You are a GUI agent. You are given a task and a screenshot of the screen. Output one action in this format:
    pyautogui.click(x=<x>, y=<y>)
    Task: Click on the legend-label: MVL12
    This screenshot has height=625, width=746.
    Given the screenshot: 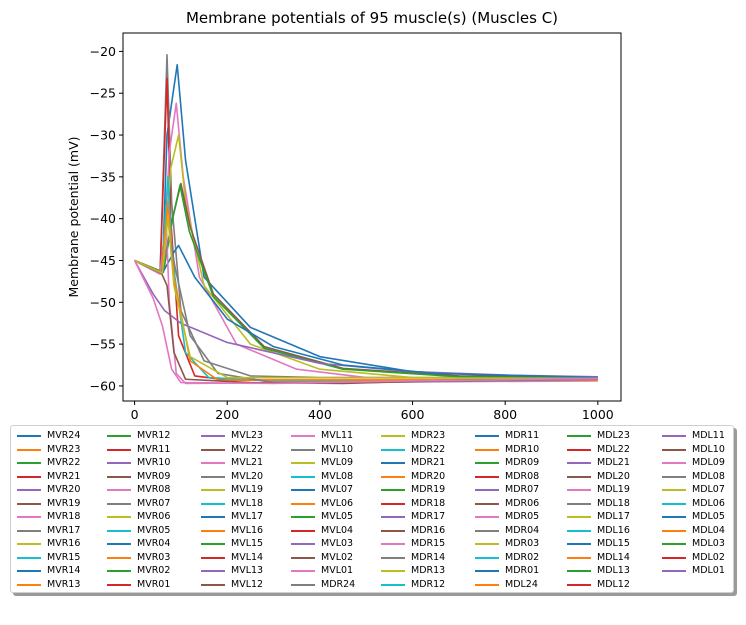 What is the action you would take?
    pyautogui.click(x=247, y=584)
    